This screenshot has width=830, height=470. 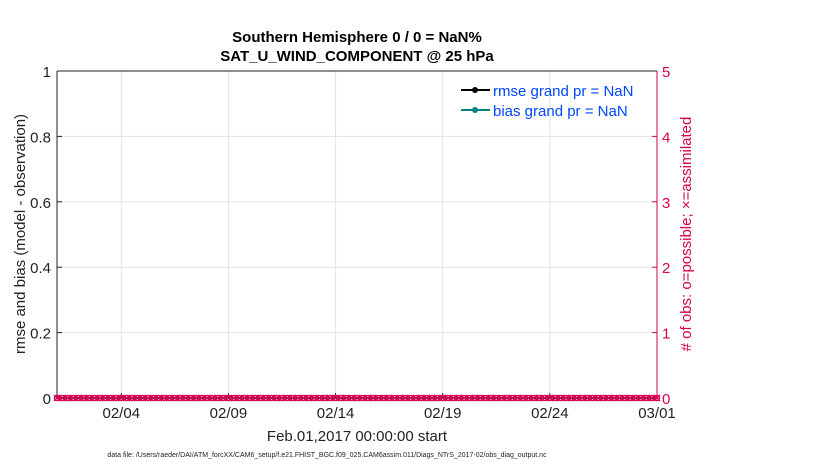 What do you see at coordinates (47, 399) in the screenshot?
I see `y-tick-label: 0` at bounding box center [47, 399].